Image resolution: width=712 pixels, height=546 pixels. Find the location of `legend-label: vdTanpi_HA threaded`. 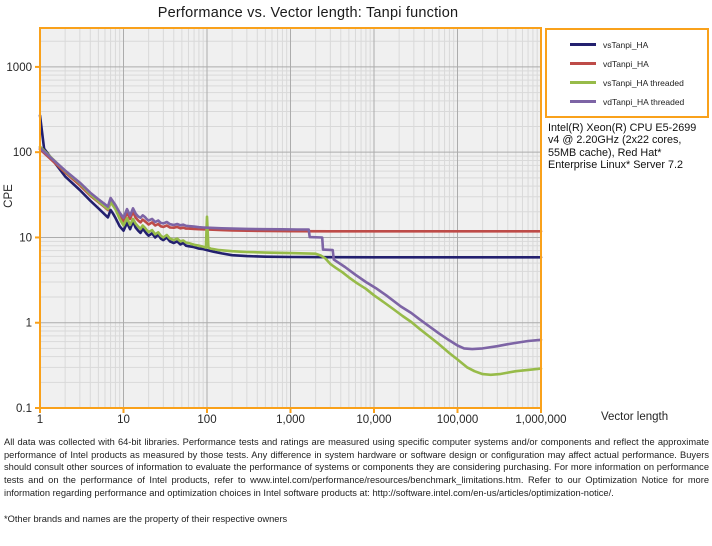

legend-label: vdTanpi_HA threaded is located at coordinates (644, 101).